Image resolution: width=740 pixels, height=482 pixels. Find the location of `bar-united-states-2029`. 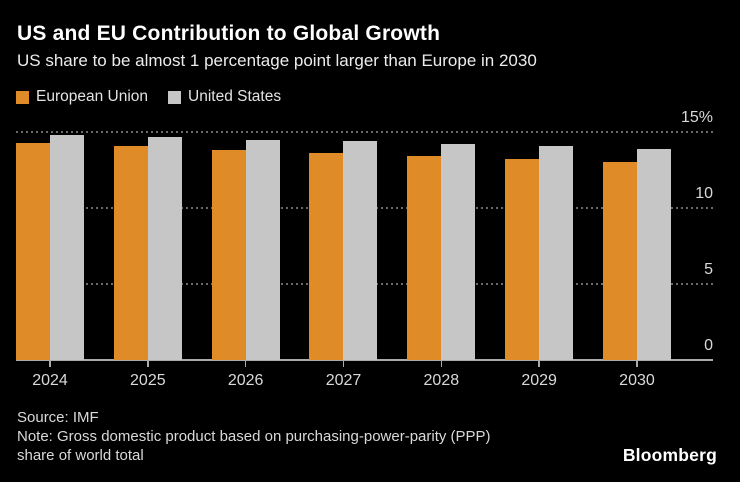

bar-united-states-2029 is located at coordinates (556, 252).